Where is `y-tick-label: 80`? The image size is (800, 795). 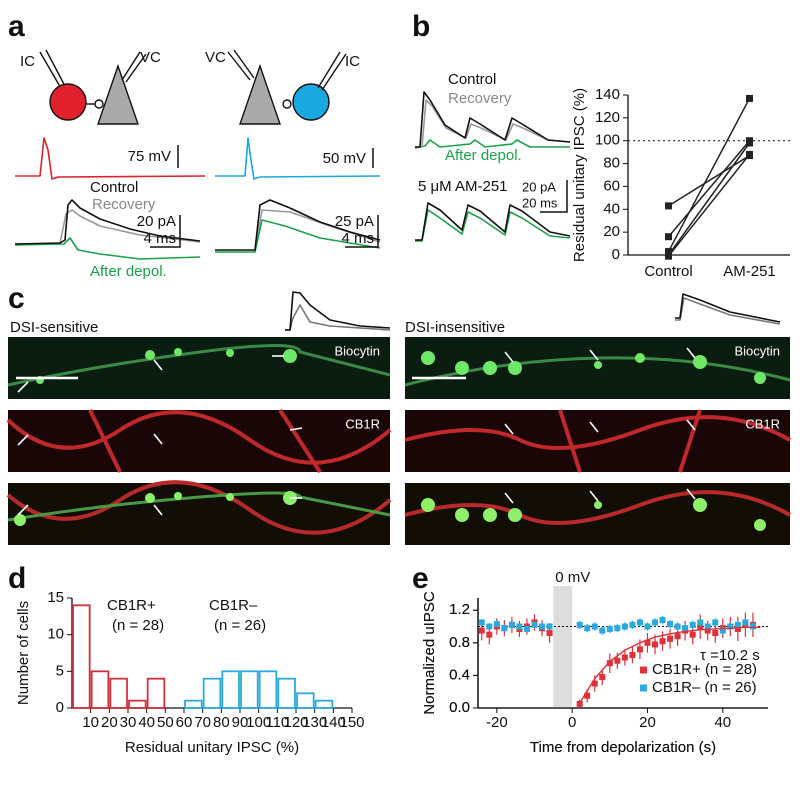
y-tick-label: 80 is located at coordinates (611, 163).